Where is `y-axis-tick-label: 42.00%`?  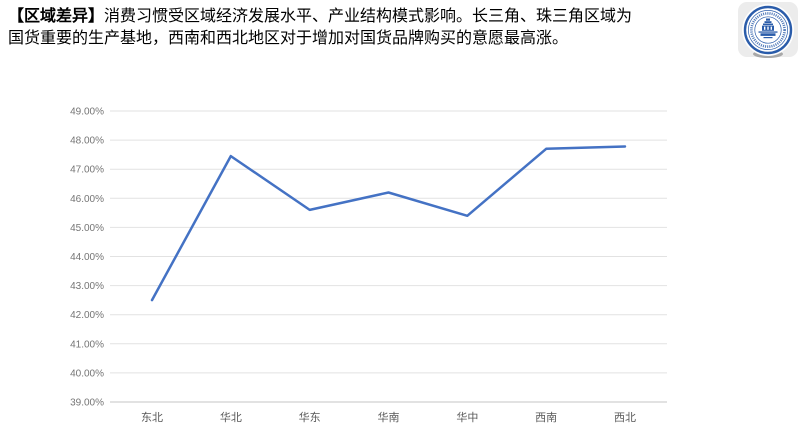 y-axis-tick-label: 42.00% is located at coordinates (87, 315).